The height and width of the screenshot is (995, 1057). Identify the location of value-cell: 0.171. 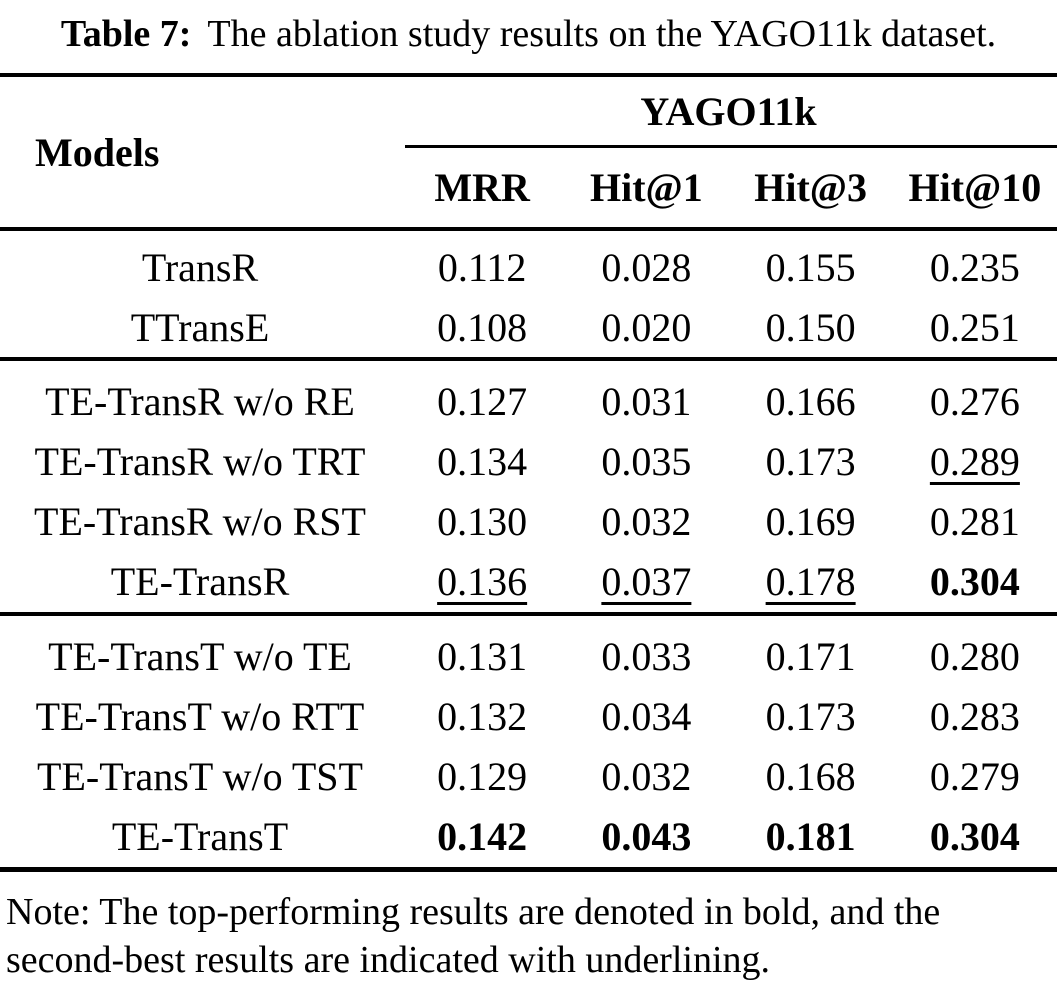
(810, 656).